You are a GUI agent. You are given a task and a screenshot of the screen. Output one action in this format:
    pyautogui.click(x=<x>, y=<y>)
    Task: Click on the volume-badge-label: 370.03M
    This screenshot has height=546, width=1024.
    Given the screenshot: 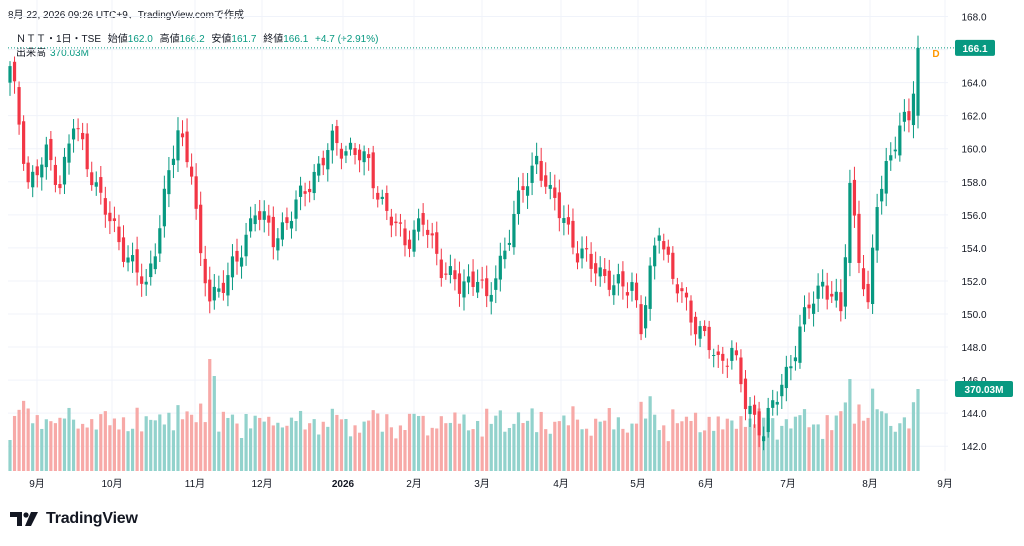 What is the action you would take?
    pyautogui.click(x=984, y=390)
    